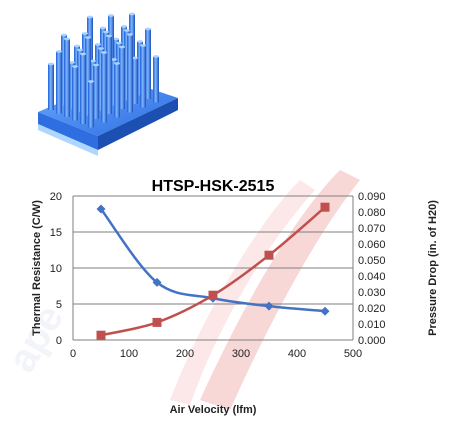  What do you see at coordinates (372, 245) in the screenshot?
I see `y-right-tick-label: 0.060` at bounding box center [372, 245].